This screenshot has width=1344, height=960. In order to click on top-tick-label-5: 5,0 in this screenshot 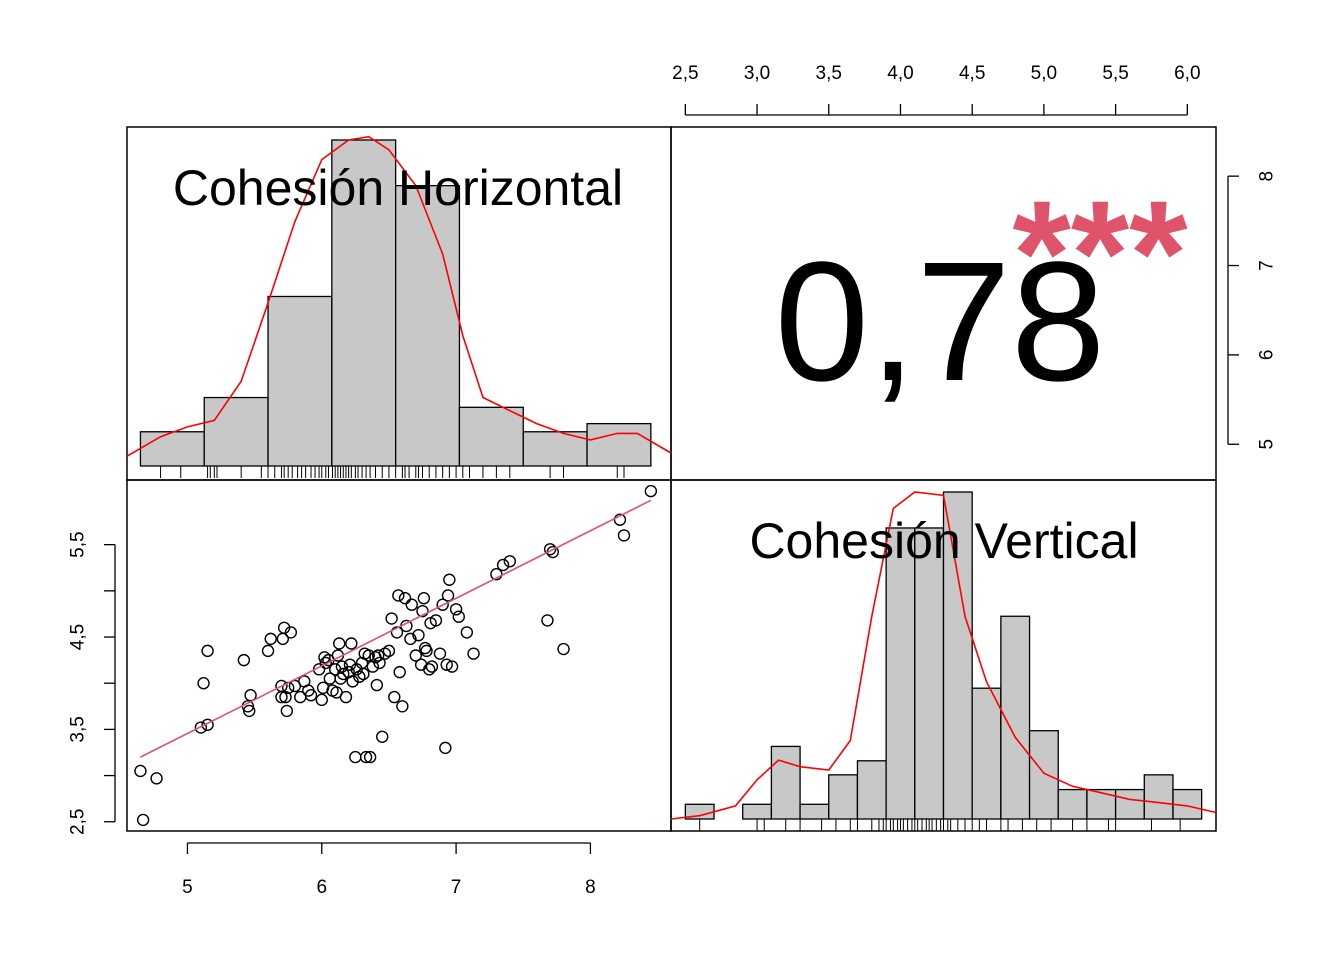, I will do `click(1044, 73)`.